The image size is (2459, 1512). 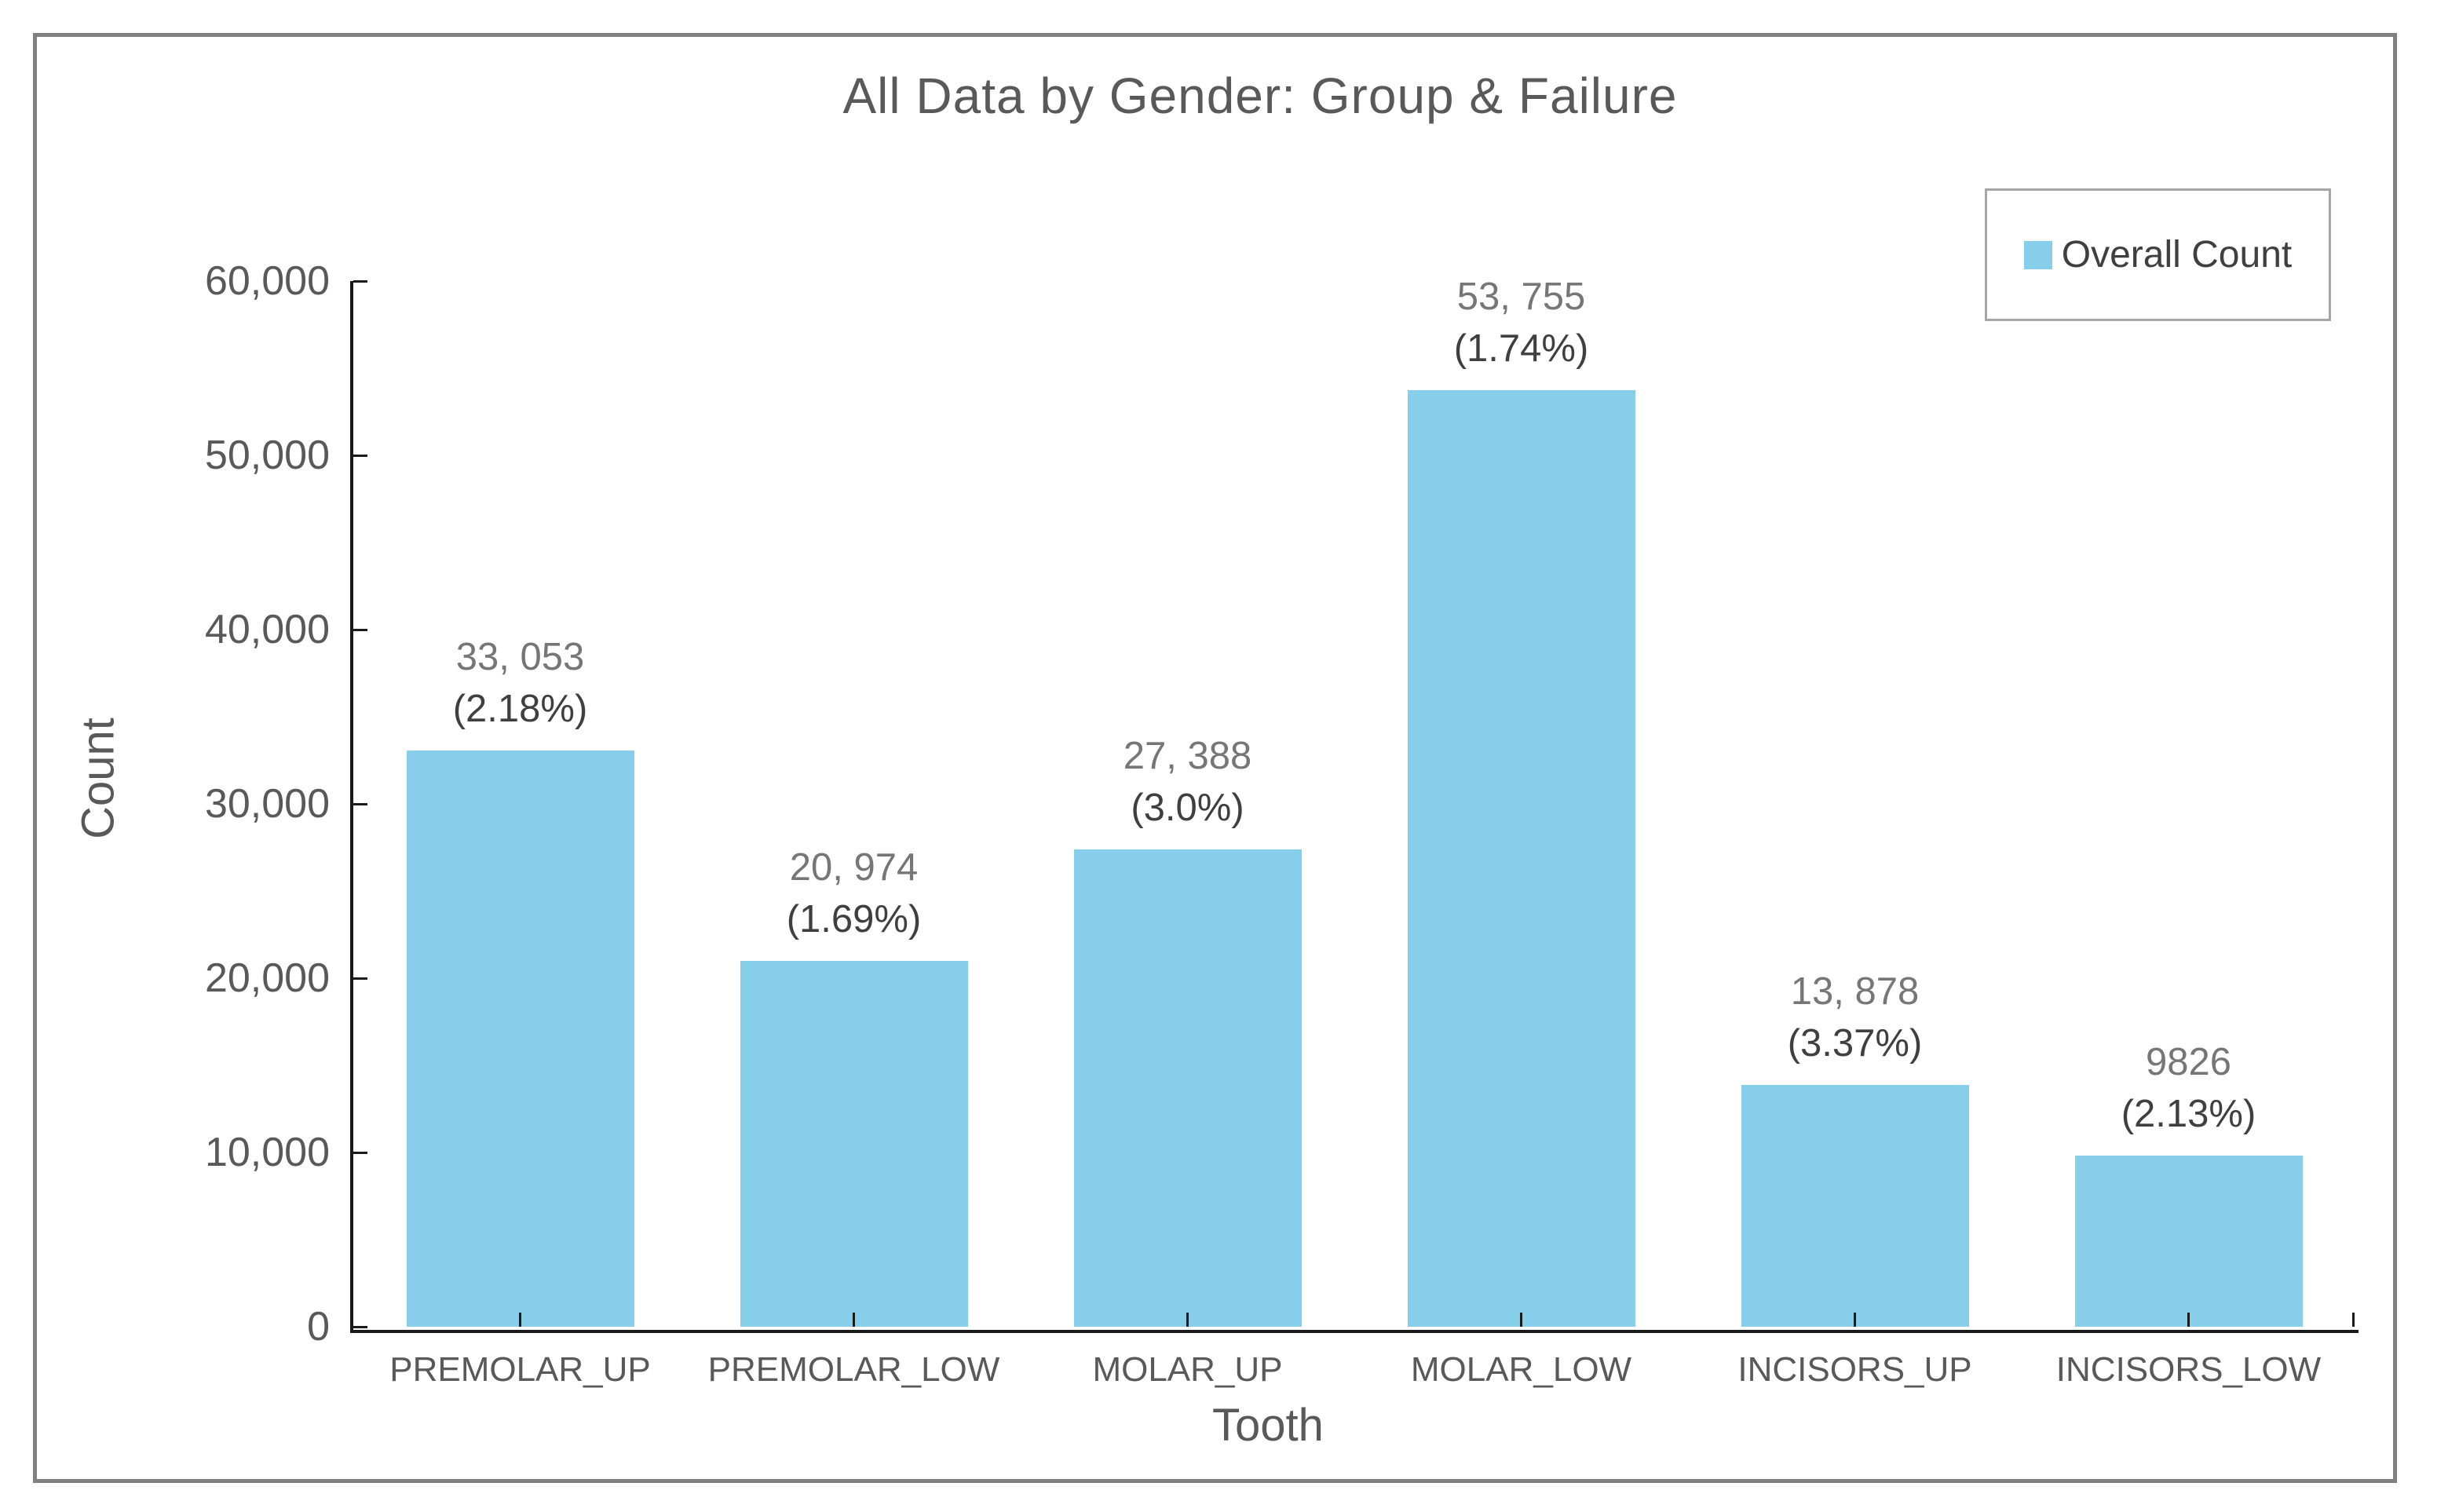 I want to click on bar-percent-label: (3.0%), so click(x=1188, y=807).